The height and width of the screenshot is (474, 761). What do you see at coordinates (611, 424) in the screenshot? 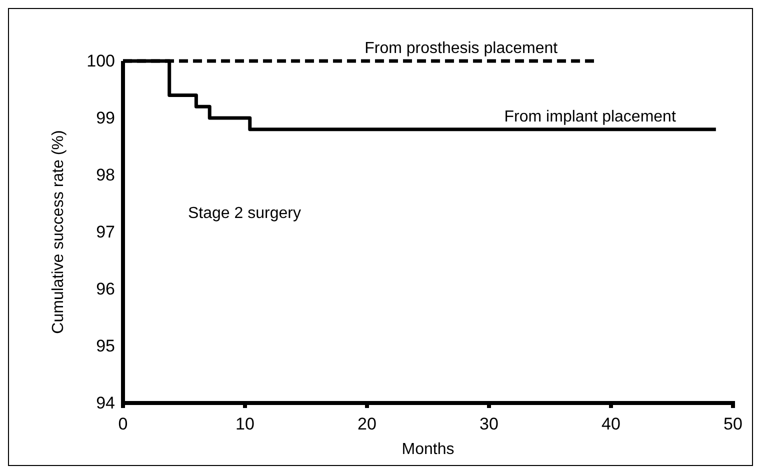
I see `x-tick-label: 40` at bounding box center [611, 424].